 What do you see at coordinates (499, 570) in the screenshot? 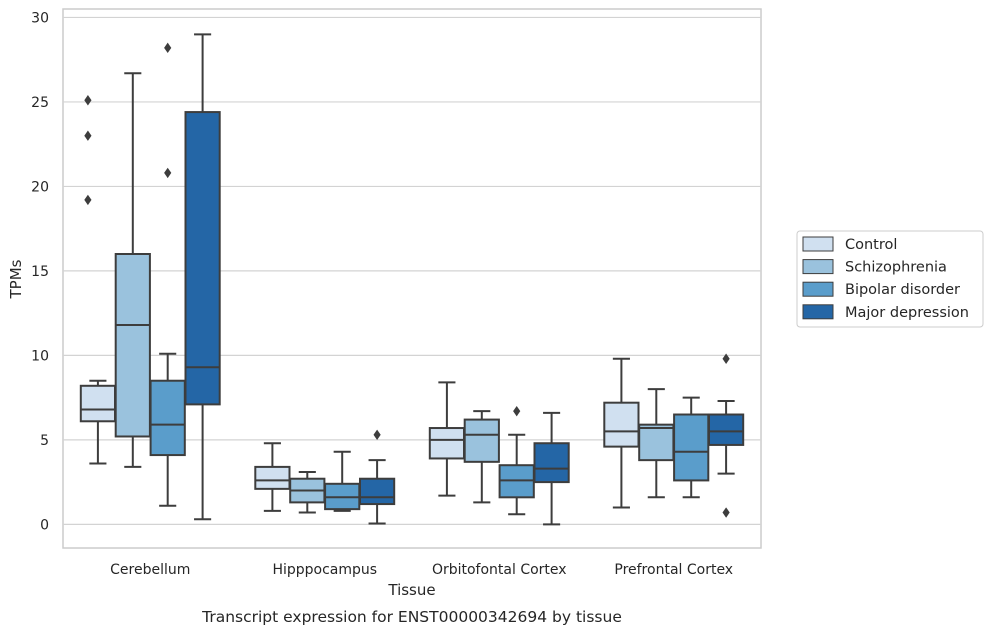
I see `x-tick-label: Orbitofontal Cortex` at bounding box center [499, 570].